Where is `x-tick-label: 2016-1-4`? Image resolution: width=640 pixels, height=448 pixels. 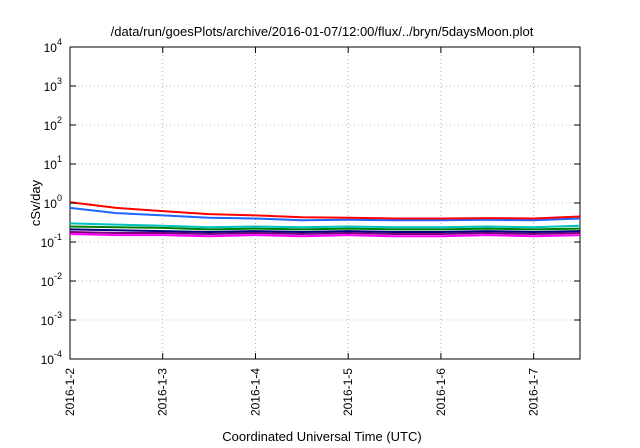
x-tick-label: 2016-1-4 is located at coordinates (255, 392).